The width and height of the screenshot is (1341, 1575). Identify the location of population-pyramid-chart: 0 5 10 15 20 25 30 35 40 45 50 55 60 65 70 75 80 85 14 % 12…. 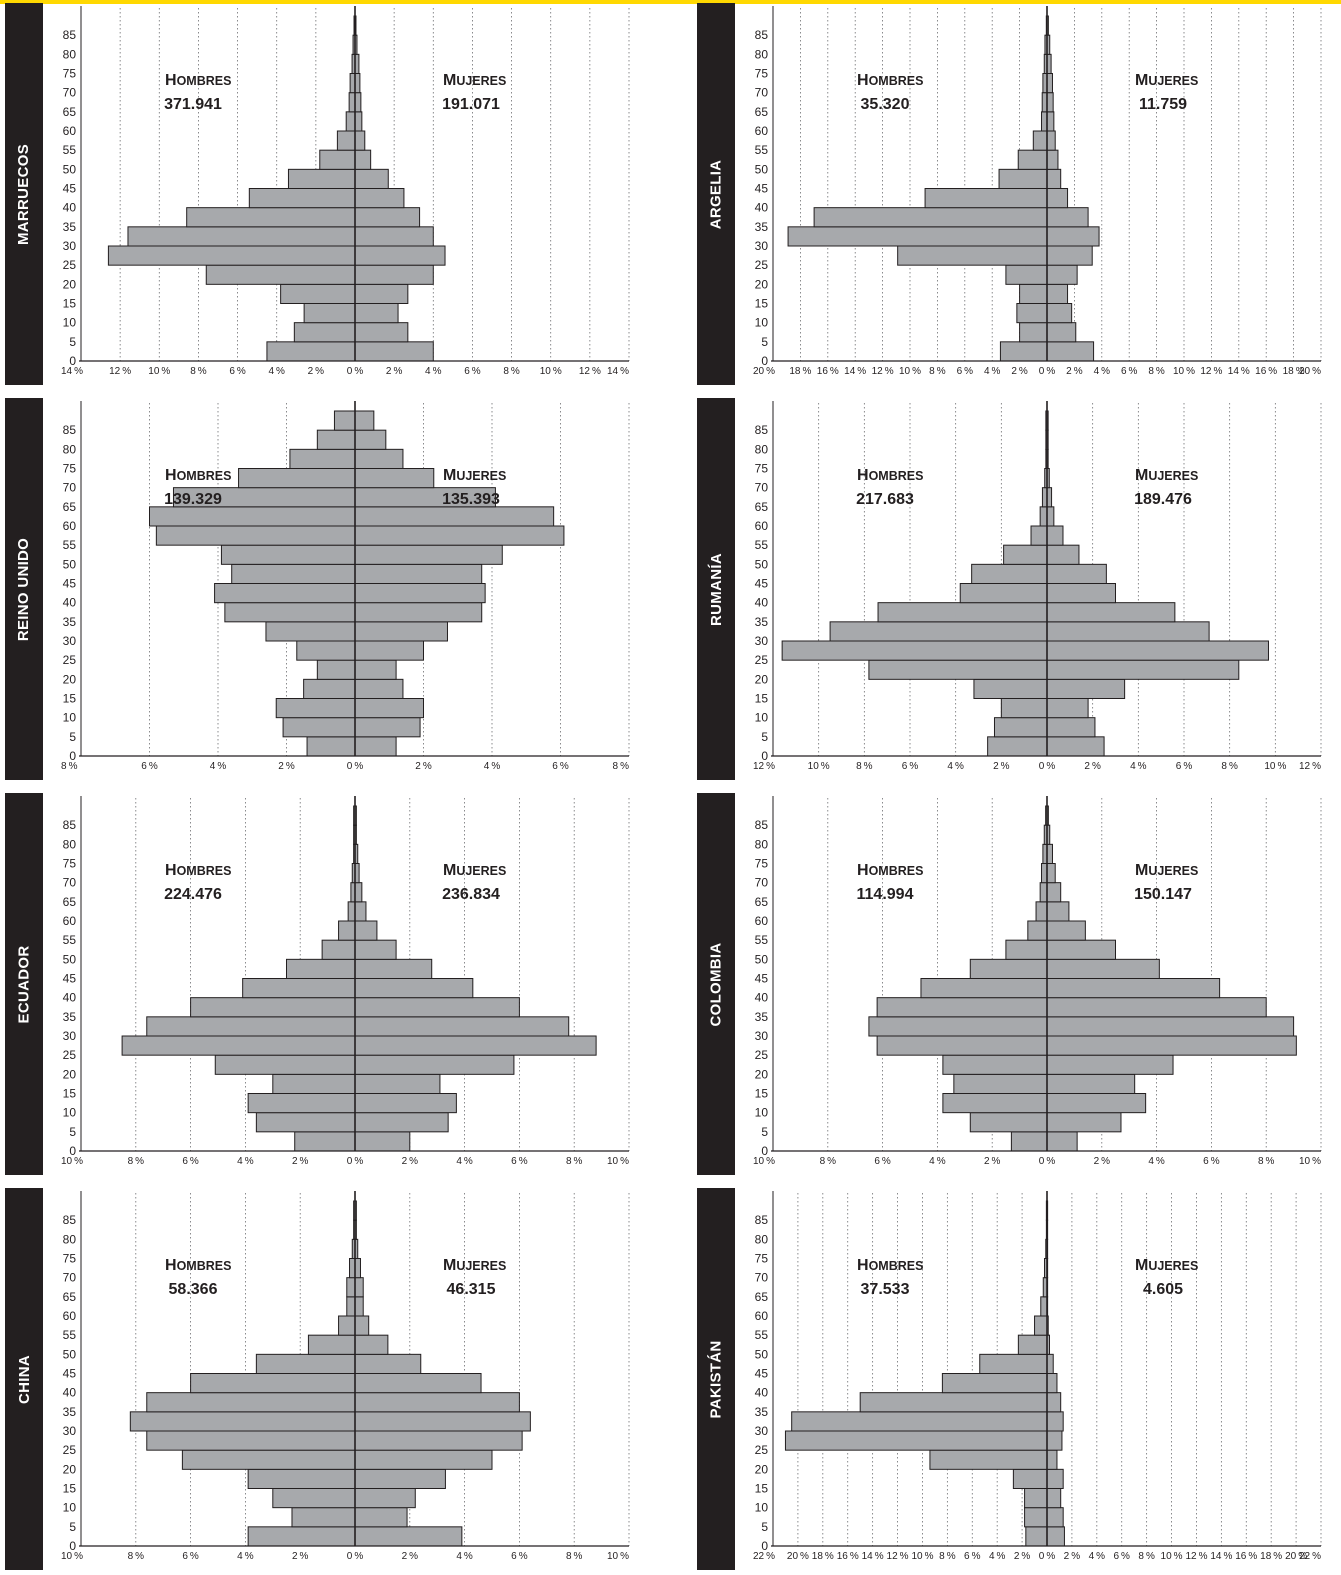
(345, 191).